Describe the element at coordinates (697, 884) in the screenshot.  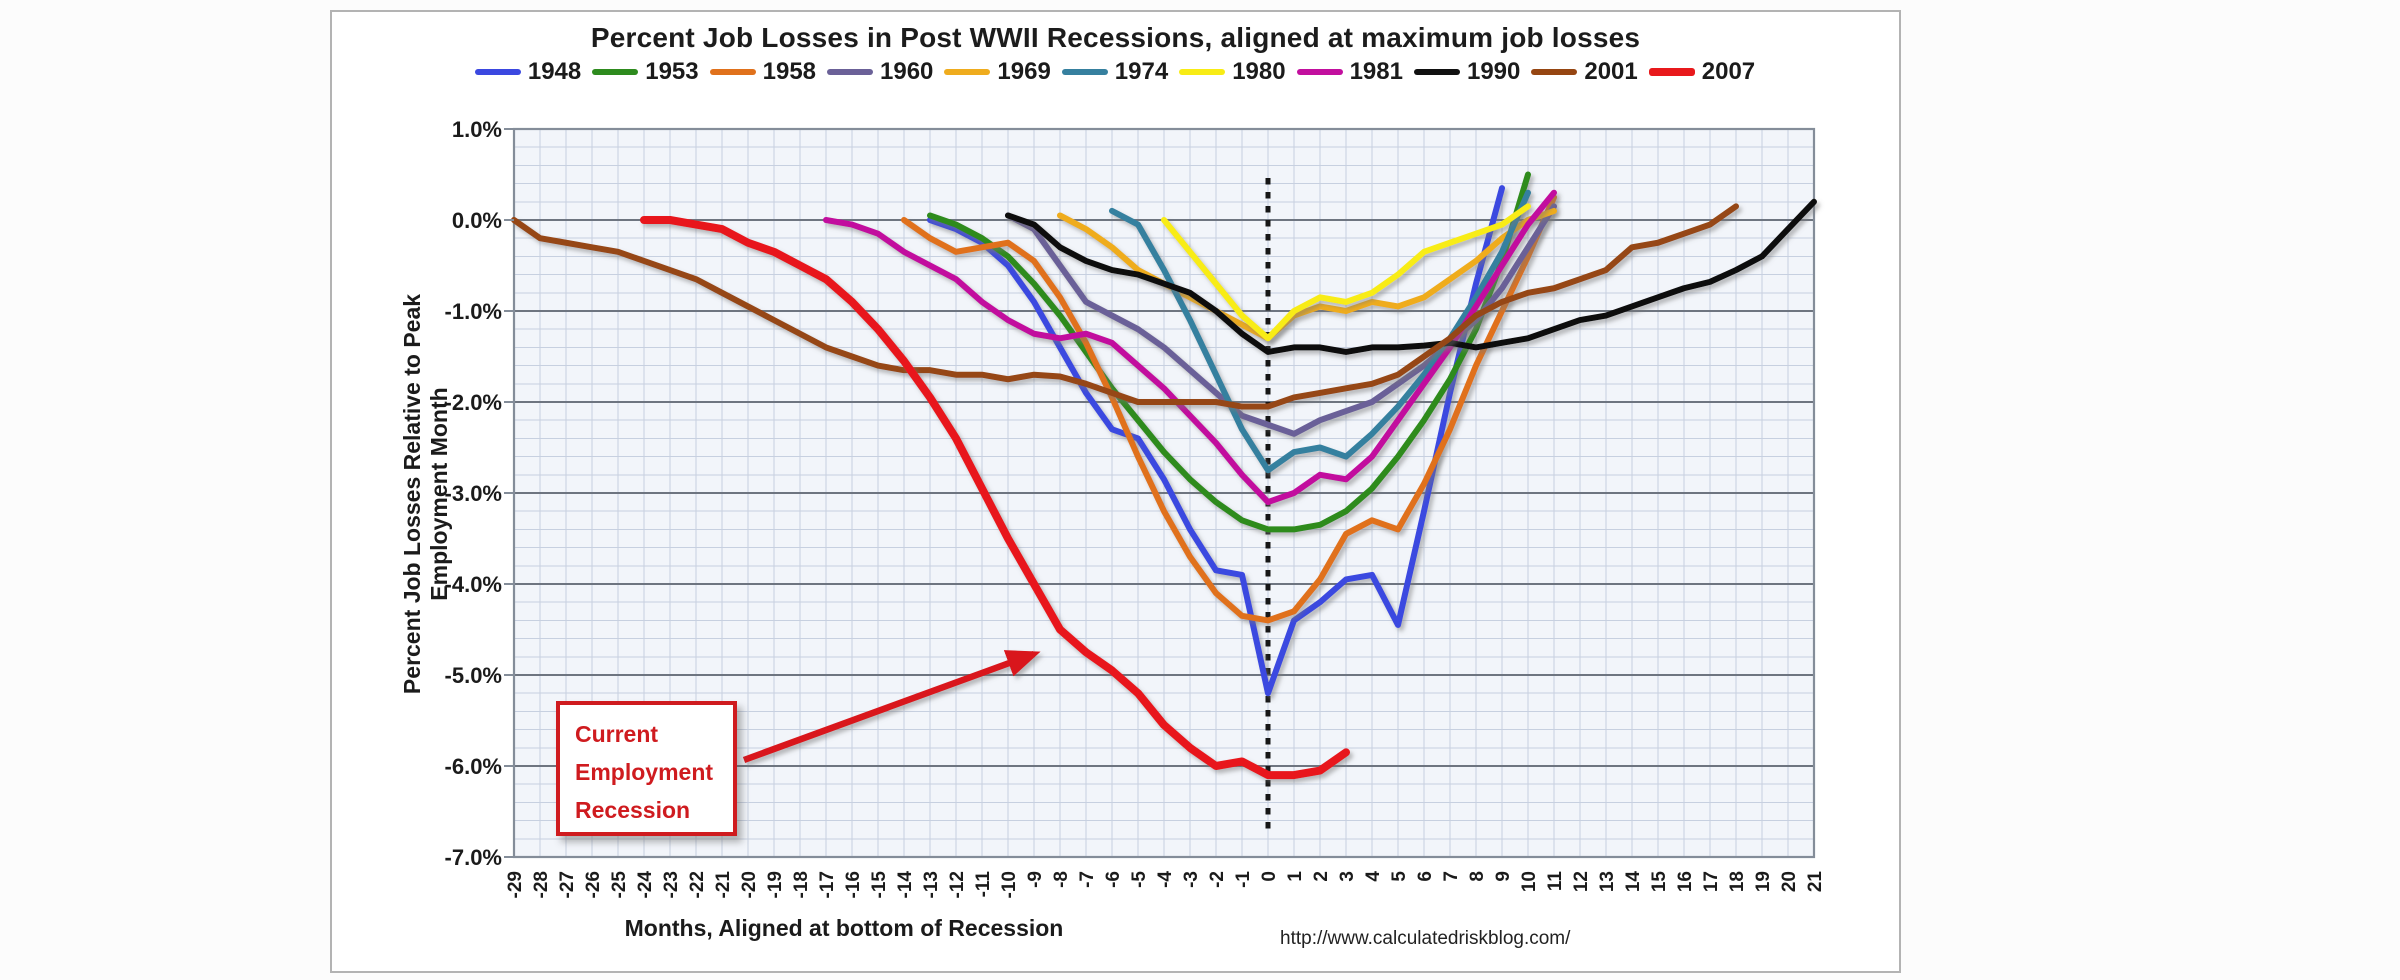
I see `x-tick-label: -22` at that location.